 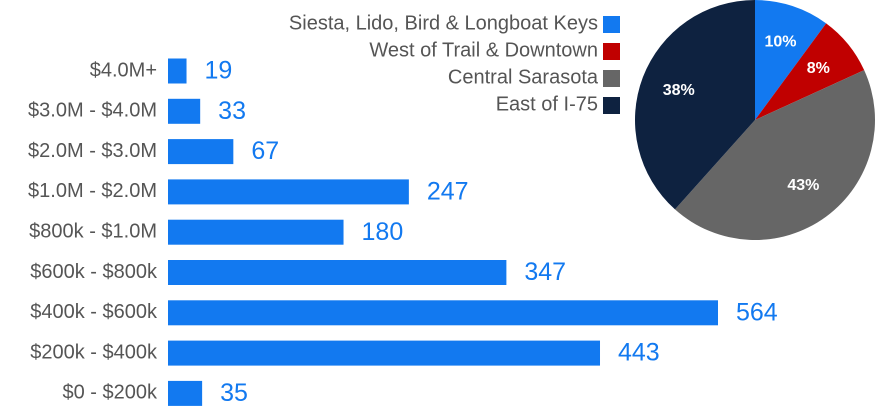 I want to click on slice-label: 38%, so click(x=679, y=90).